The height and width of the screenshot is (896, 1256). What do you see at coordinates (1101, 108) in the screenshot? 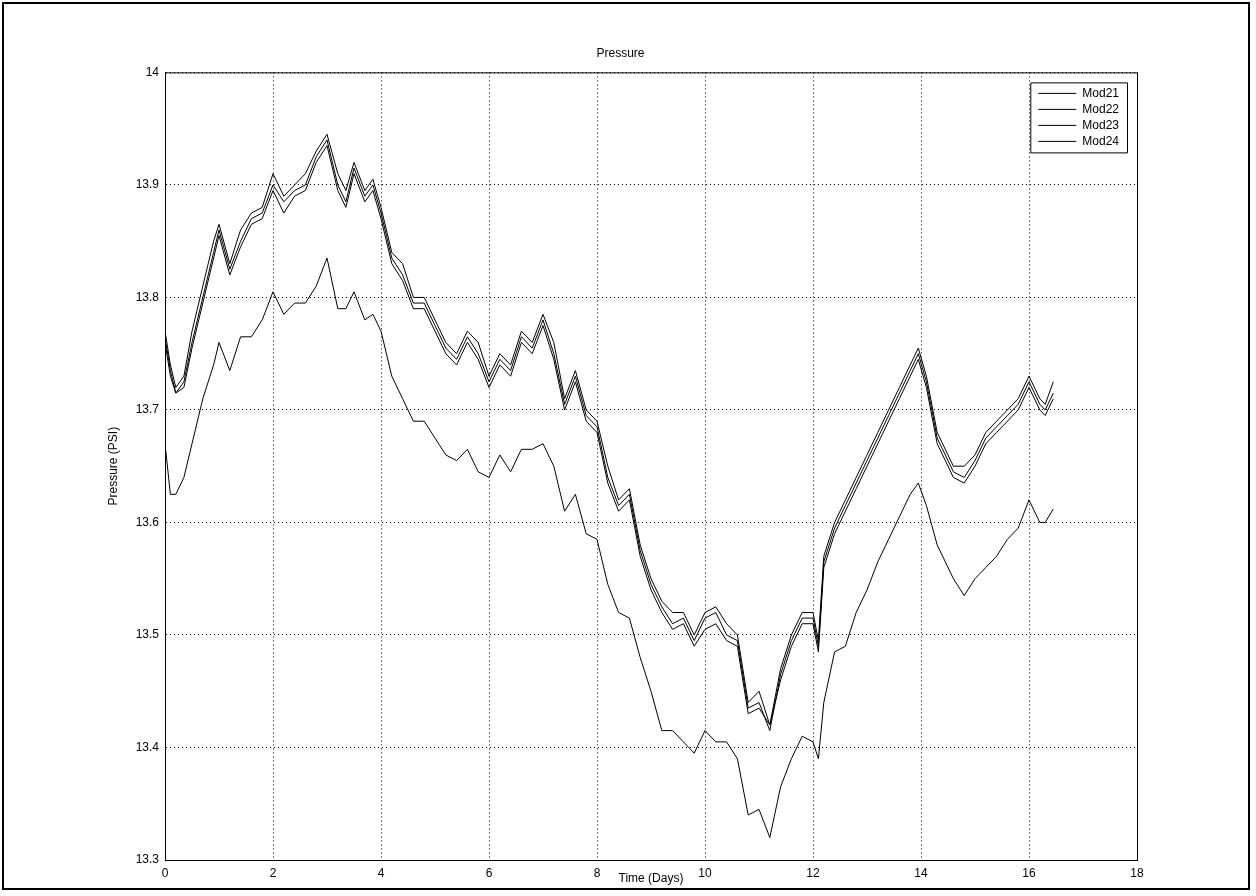
I see `legend-label: Mod22` at bounding box center [1101, 108].